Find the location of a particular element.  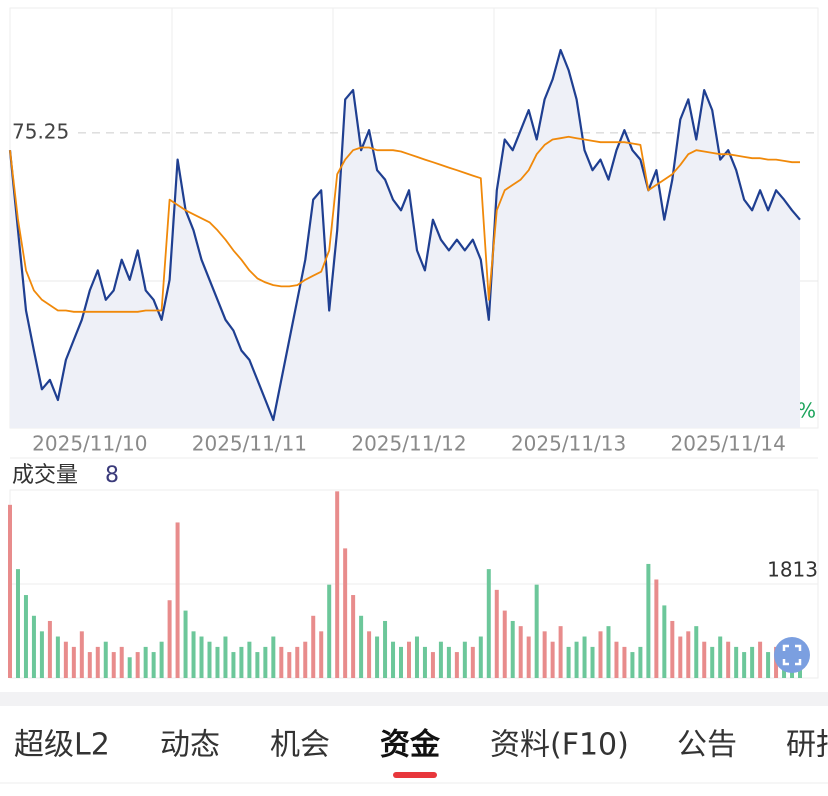

tab: 公告 is located at coordinates (707, 745).